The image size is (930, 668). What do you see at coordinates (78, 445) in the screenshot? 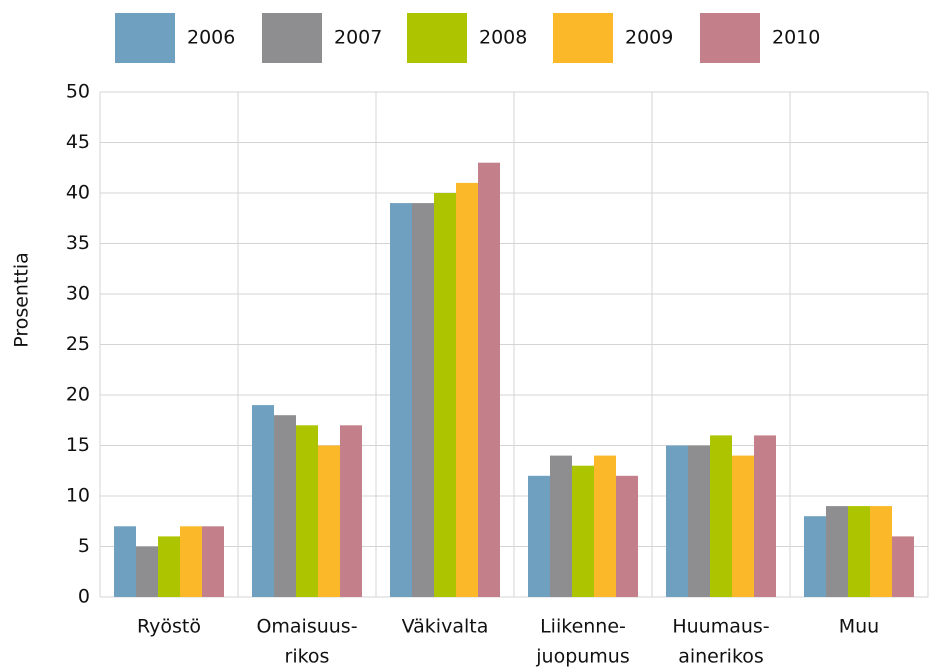
I see `y-tick-label: 15` at bounding box center [78, 445].